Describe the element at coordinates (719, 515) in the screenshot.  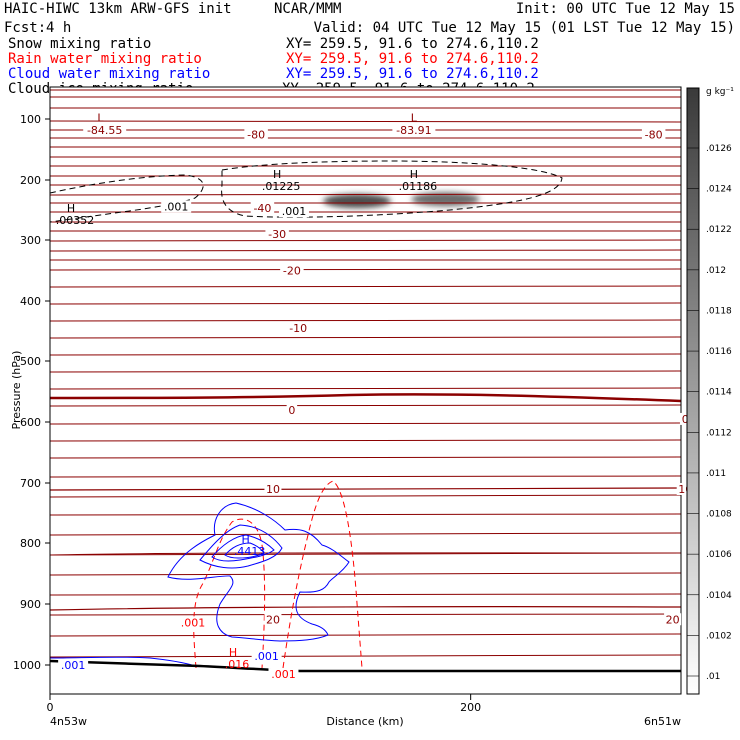
I see `colorbar-tick-label: .0108` at that location.